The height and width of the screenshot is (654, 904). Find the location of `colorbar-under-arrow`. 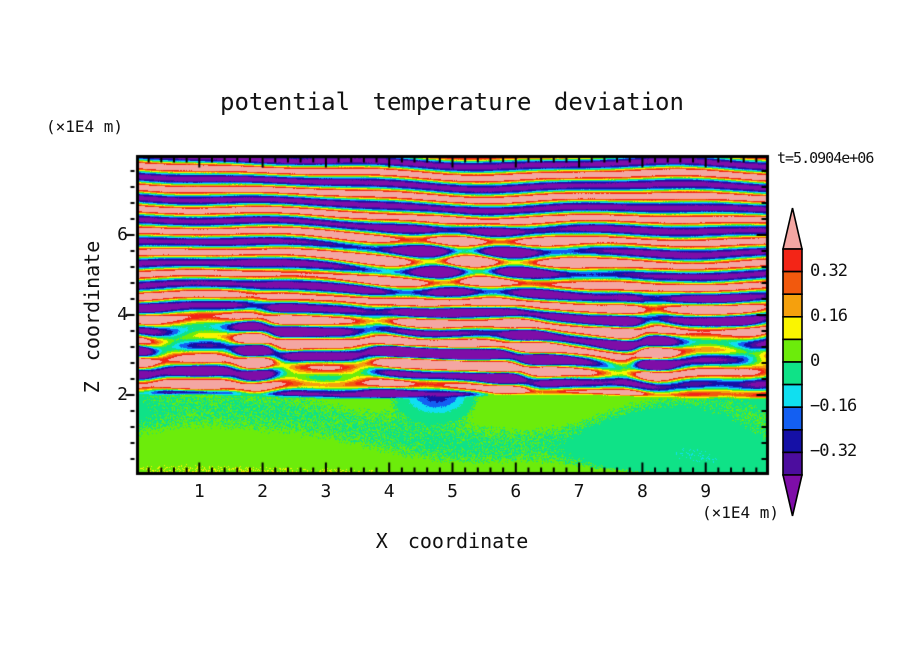

colorbar-under-arrow is located at coordinates (792, 495).